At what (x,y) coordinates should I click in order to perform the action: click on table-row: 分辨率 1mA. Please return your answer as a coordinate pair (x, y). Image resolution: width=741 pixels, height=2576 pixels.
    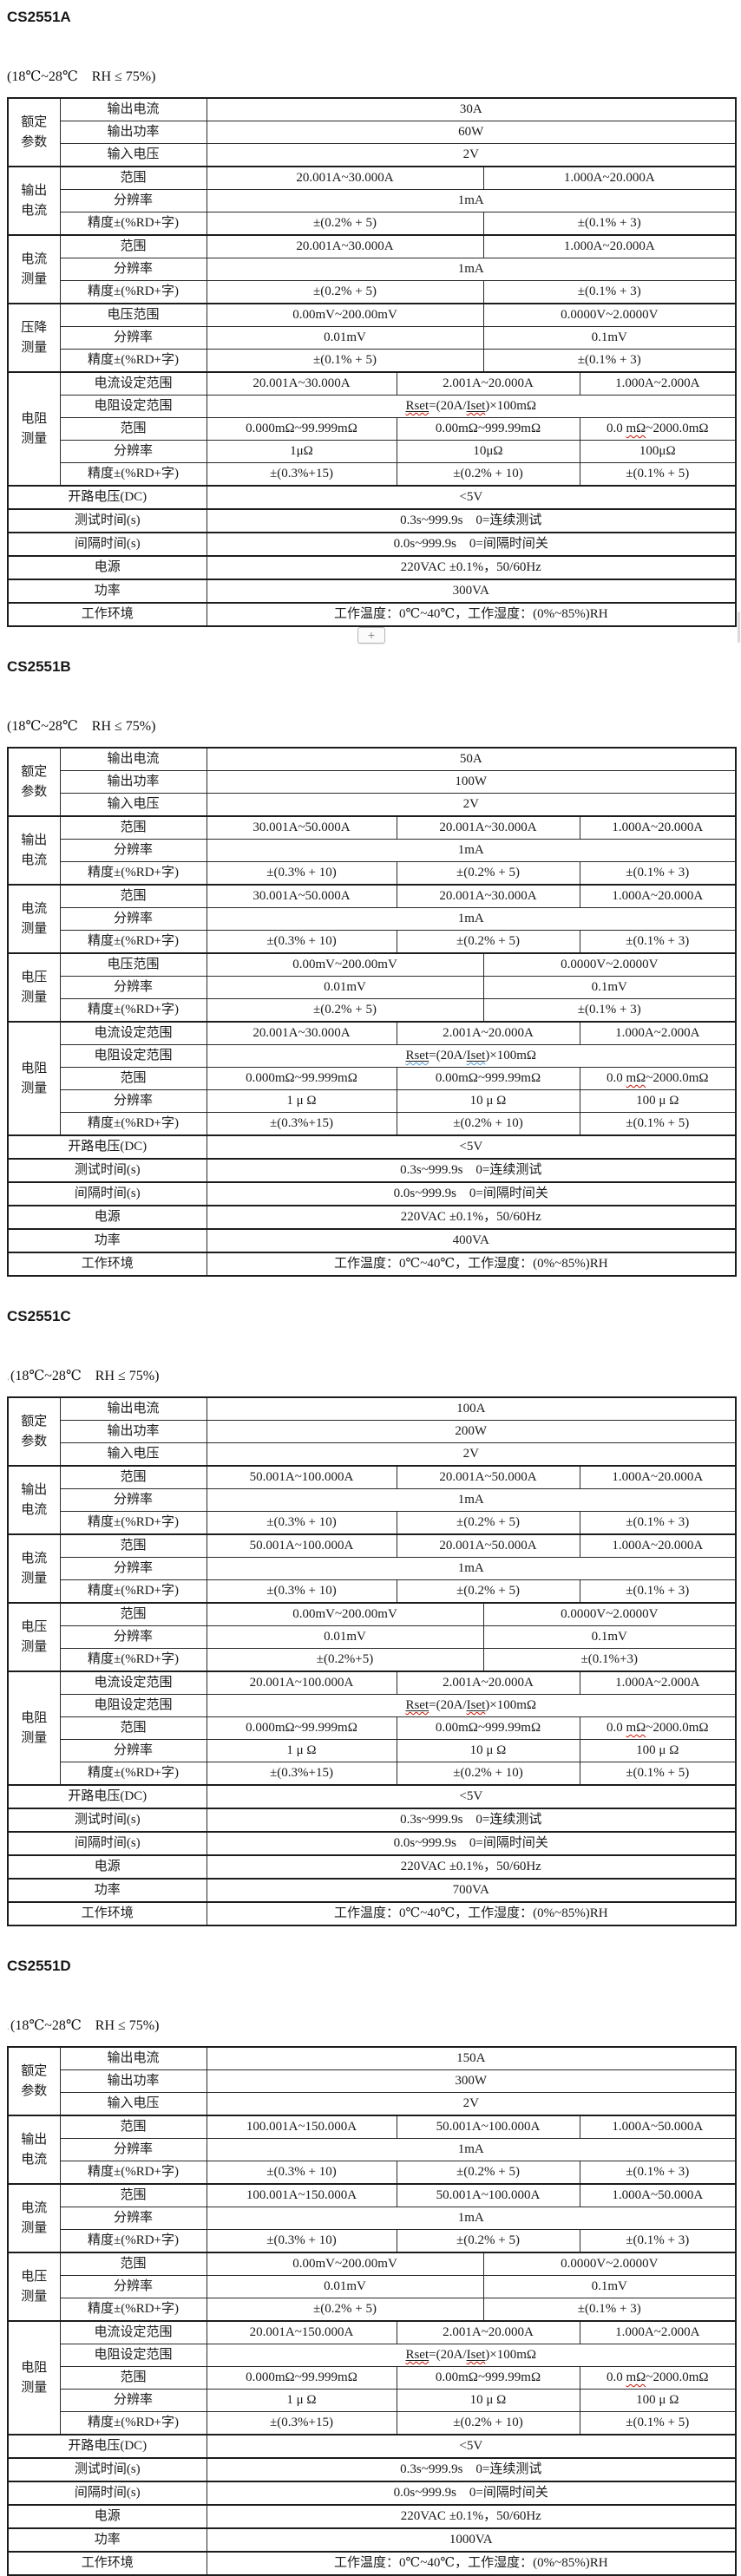
    Looking at the image, I should click on (372, 1568).